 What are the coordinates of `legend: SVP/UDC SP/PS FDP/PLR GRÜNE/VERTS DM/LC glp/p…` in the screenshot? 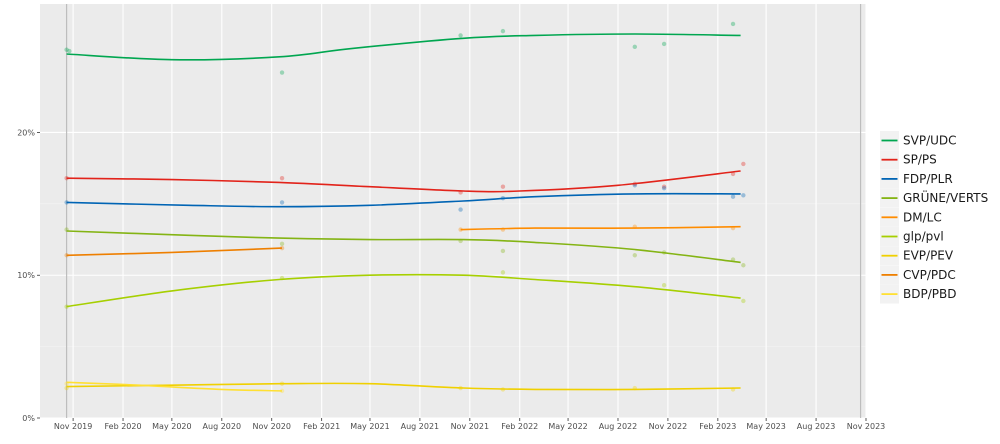 It's located at (934, 217).